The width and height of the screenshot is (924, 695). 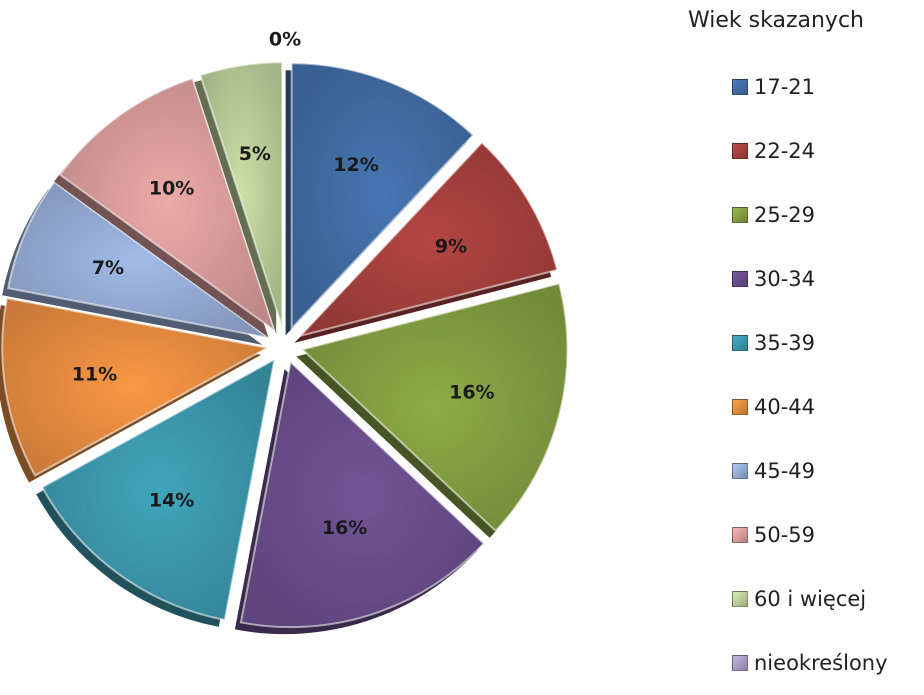 I want to click on legend-label: 25-29, so click(x=785, y=215).